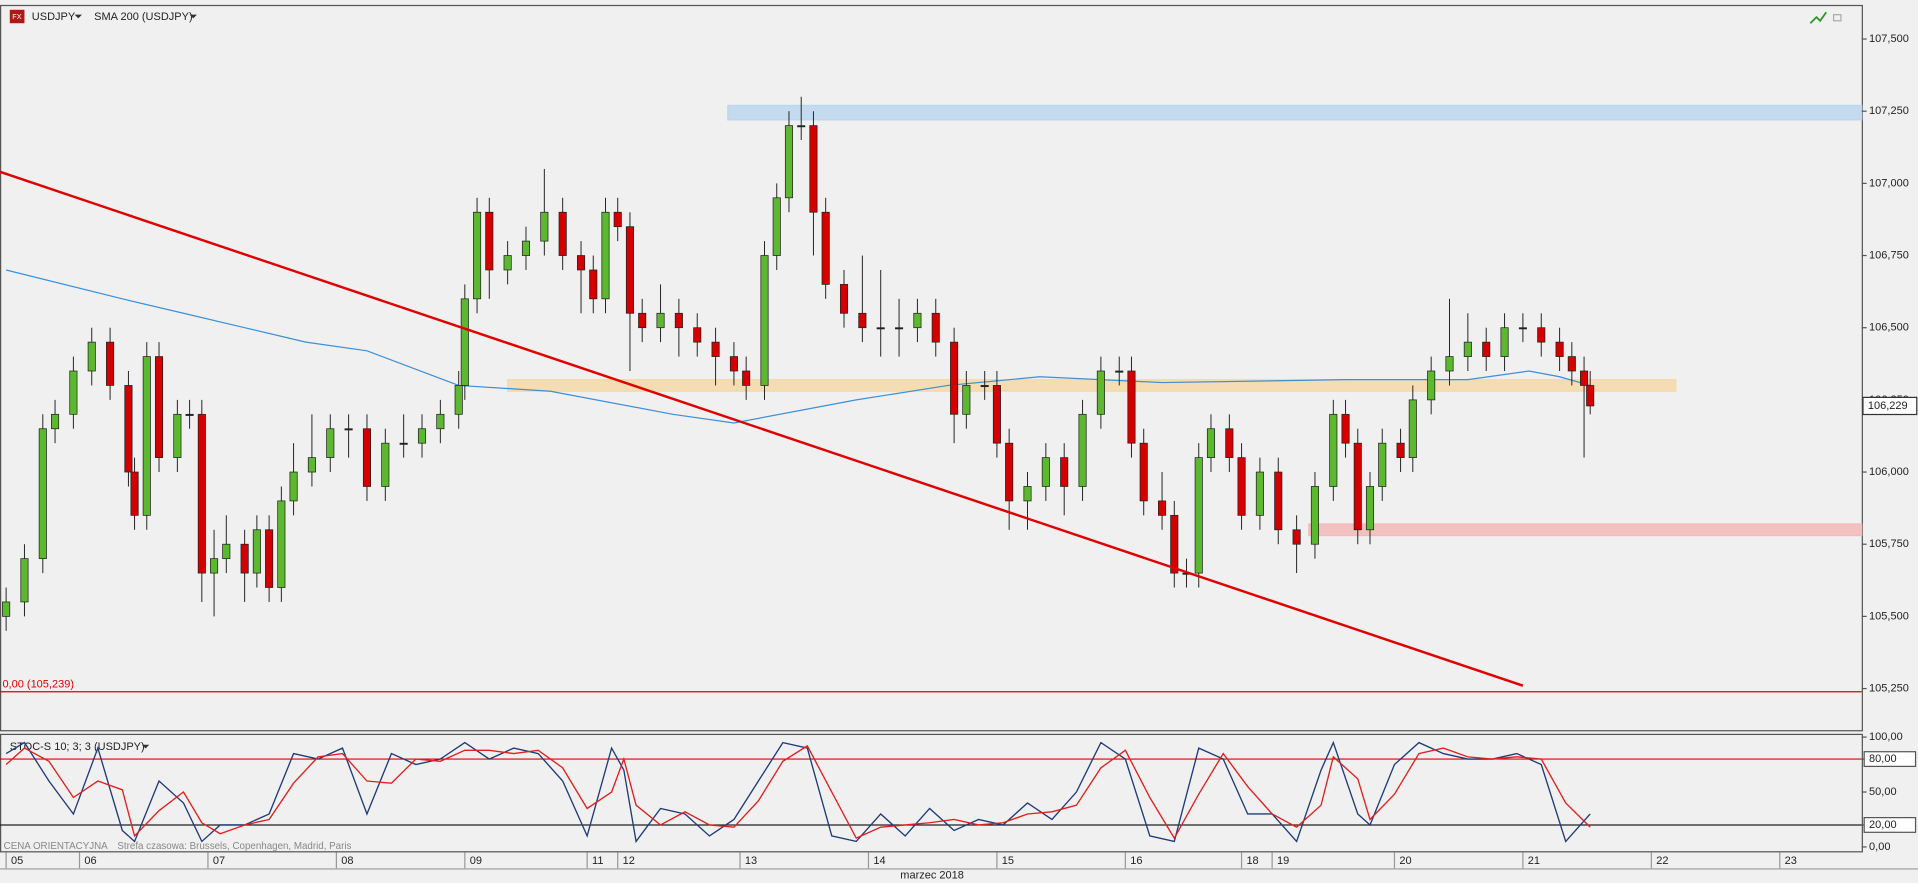  I want to click on x-tick-label: 12, so click(629, 861).